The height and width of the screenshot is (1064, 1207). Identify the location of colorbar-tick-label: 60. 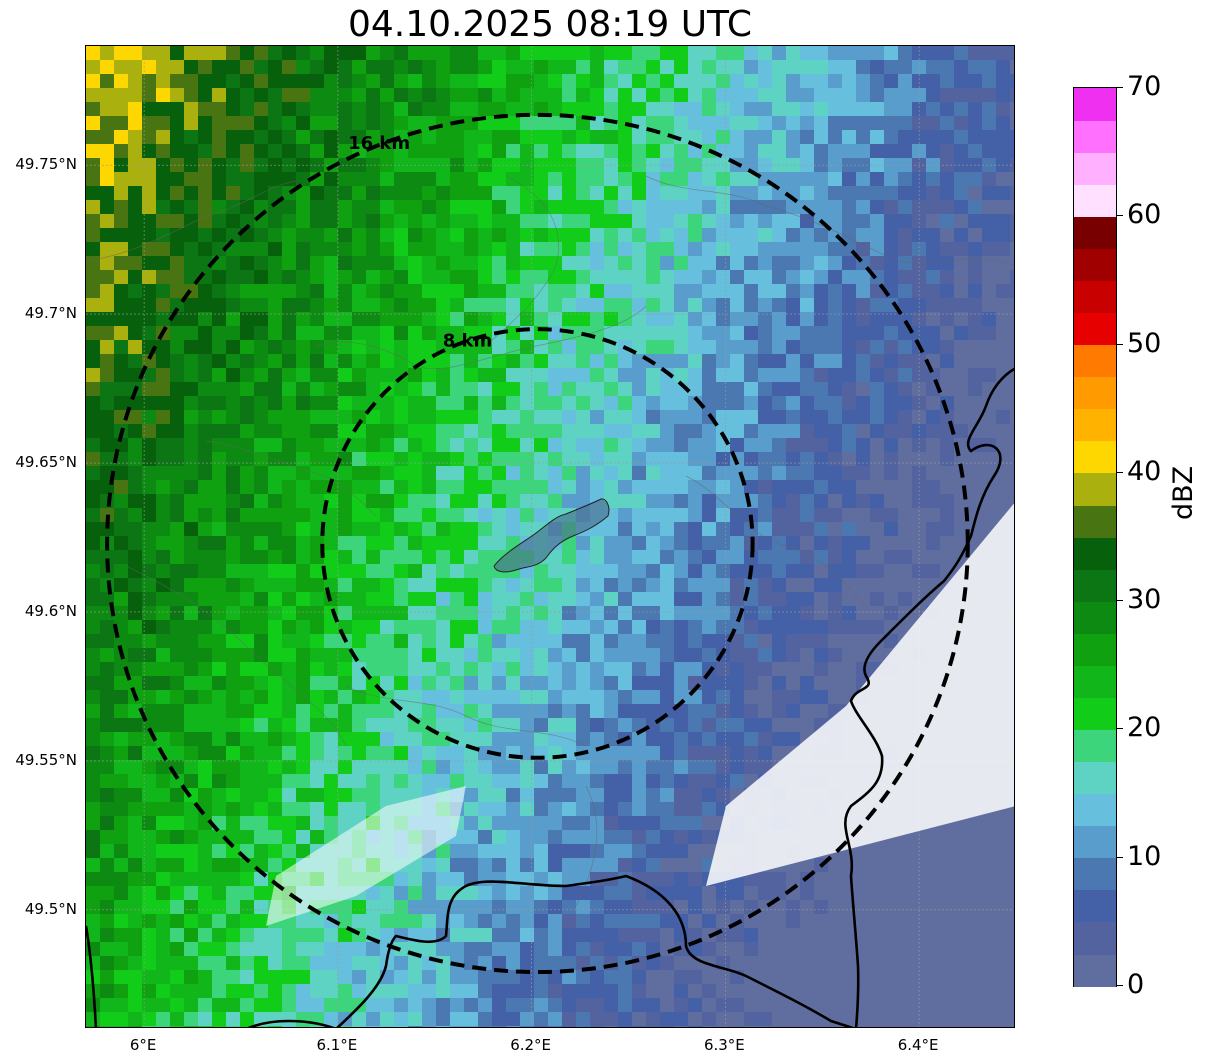
(1144, 215).